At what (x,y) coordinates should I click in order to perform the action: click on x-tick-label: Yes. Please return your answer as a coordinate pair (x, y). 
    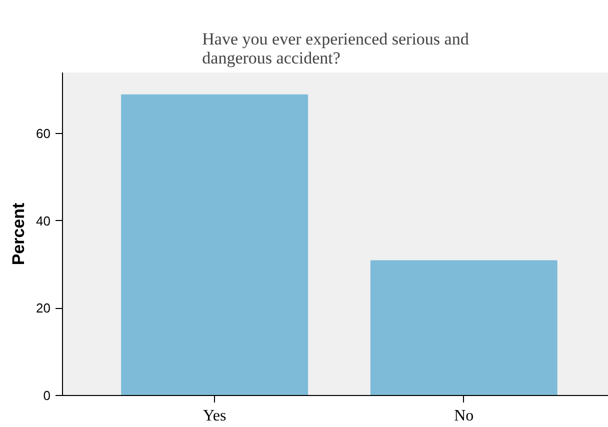
    Looking at the image, I should click on (214, 416).